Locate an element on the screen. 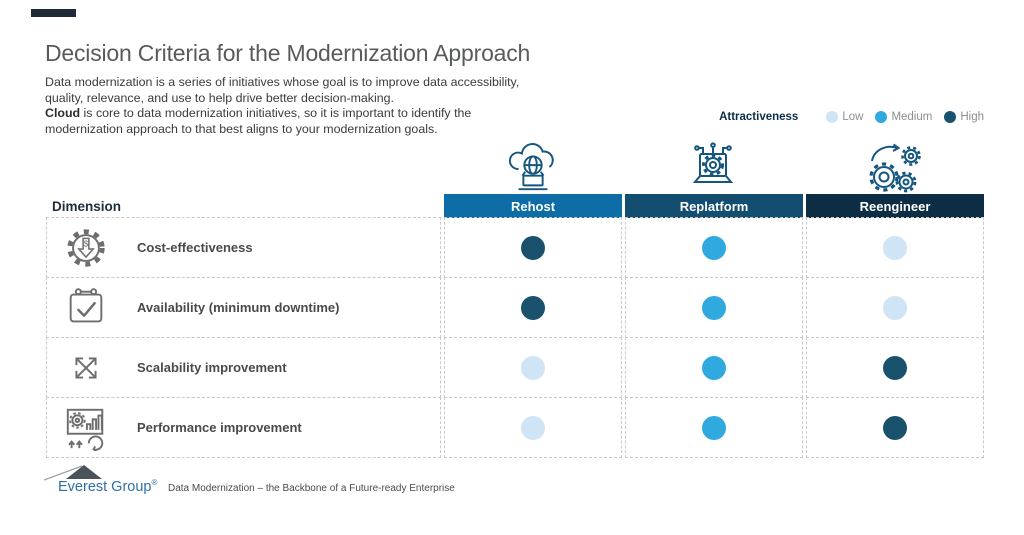 This screenshot has height=535, width=1024. reengineer-icon-slot is located at coordinates (894, 166).